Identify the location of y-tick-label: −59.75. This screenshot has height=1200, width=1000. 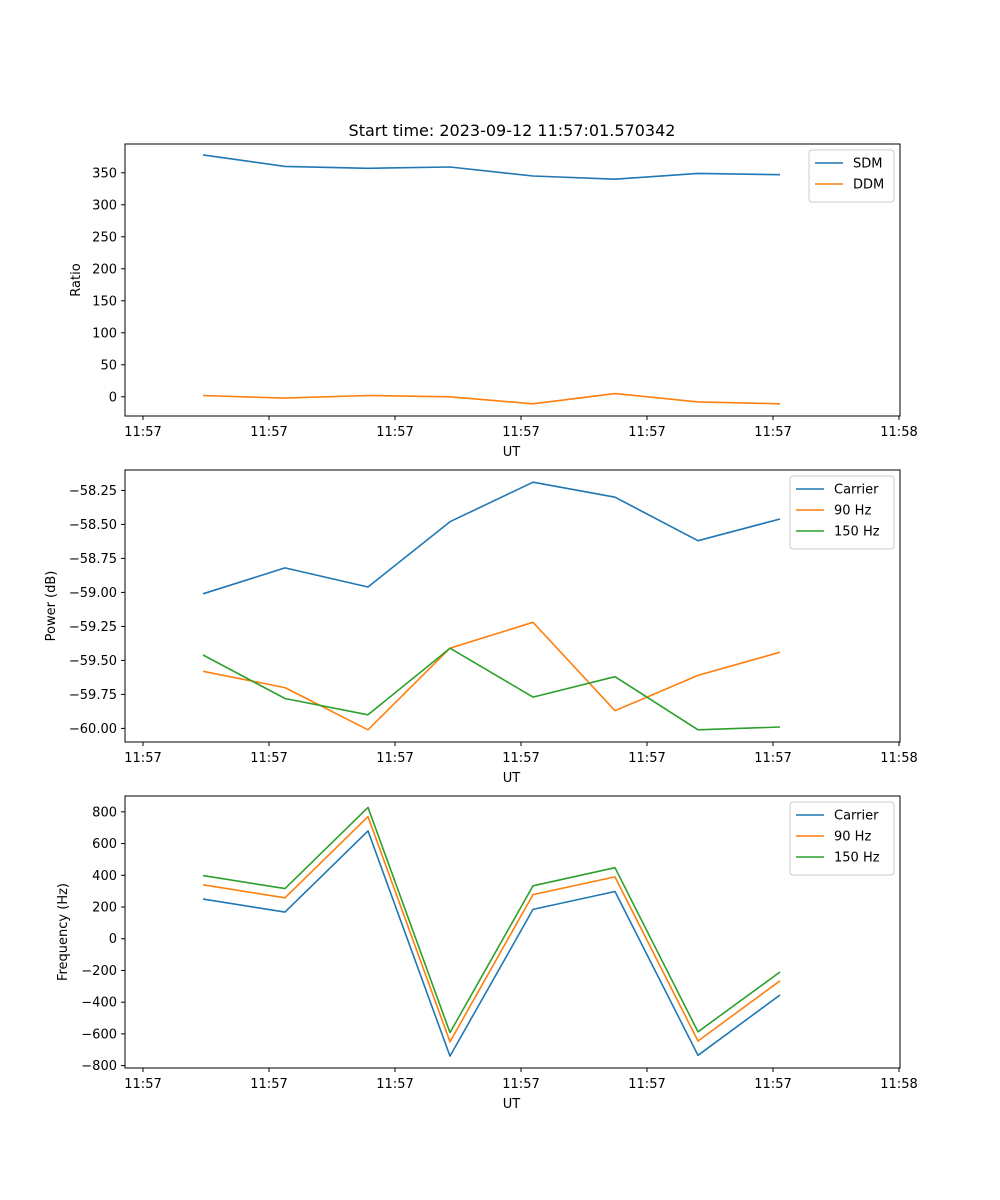
(93, 695).